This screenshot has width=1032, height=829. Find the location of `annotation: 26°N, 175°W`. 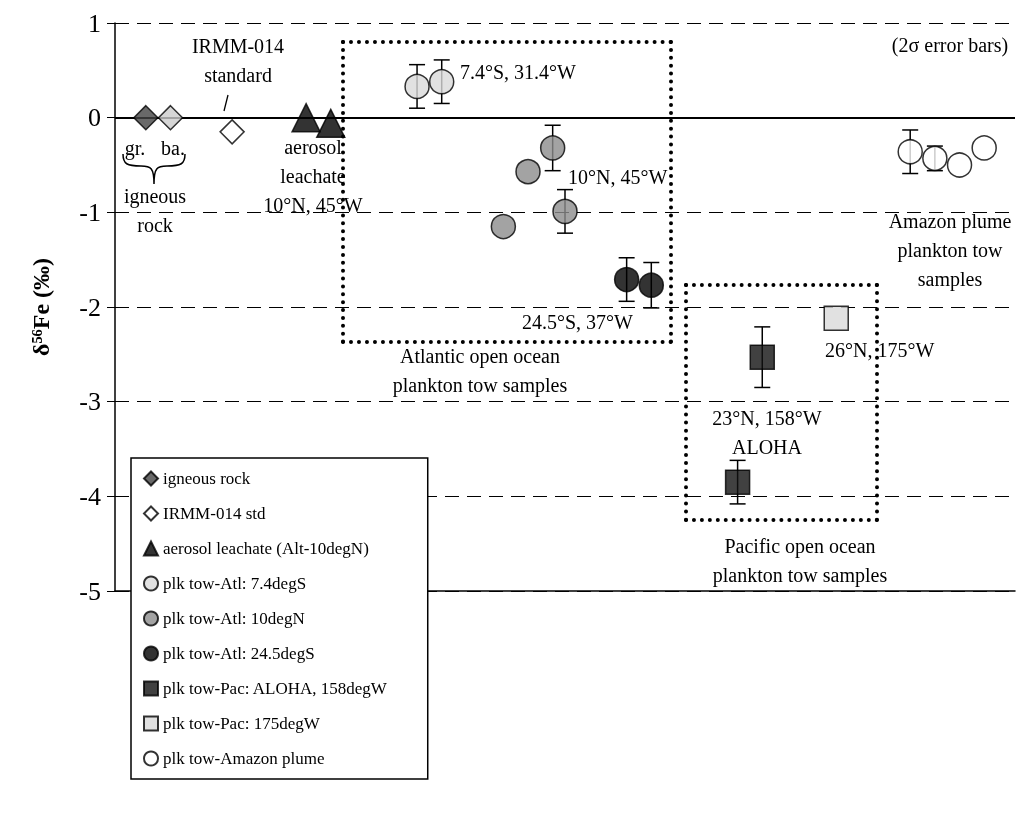

annotation: 26°N, 175°W is located at coordinates (880, 350).